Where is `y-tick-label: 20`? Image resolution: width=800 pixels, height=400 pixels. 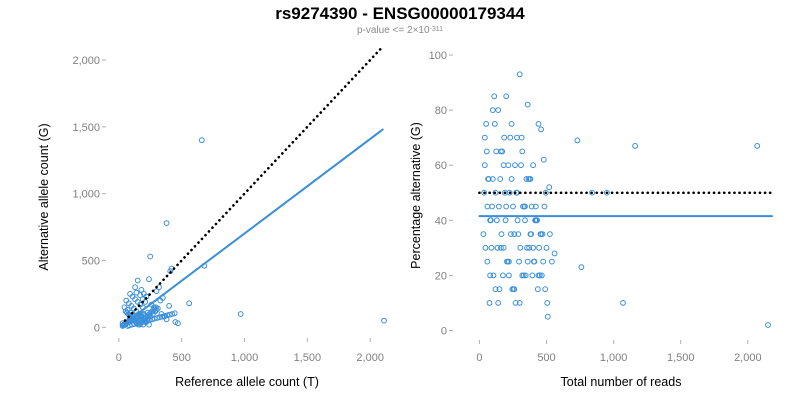 y-tick-label: 20 is located at coordinates (441, 276).